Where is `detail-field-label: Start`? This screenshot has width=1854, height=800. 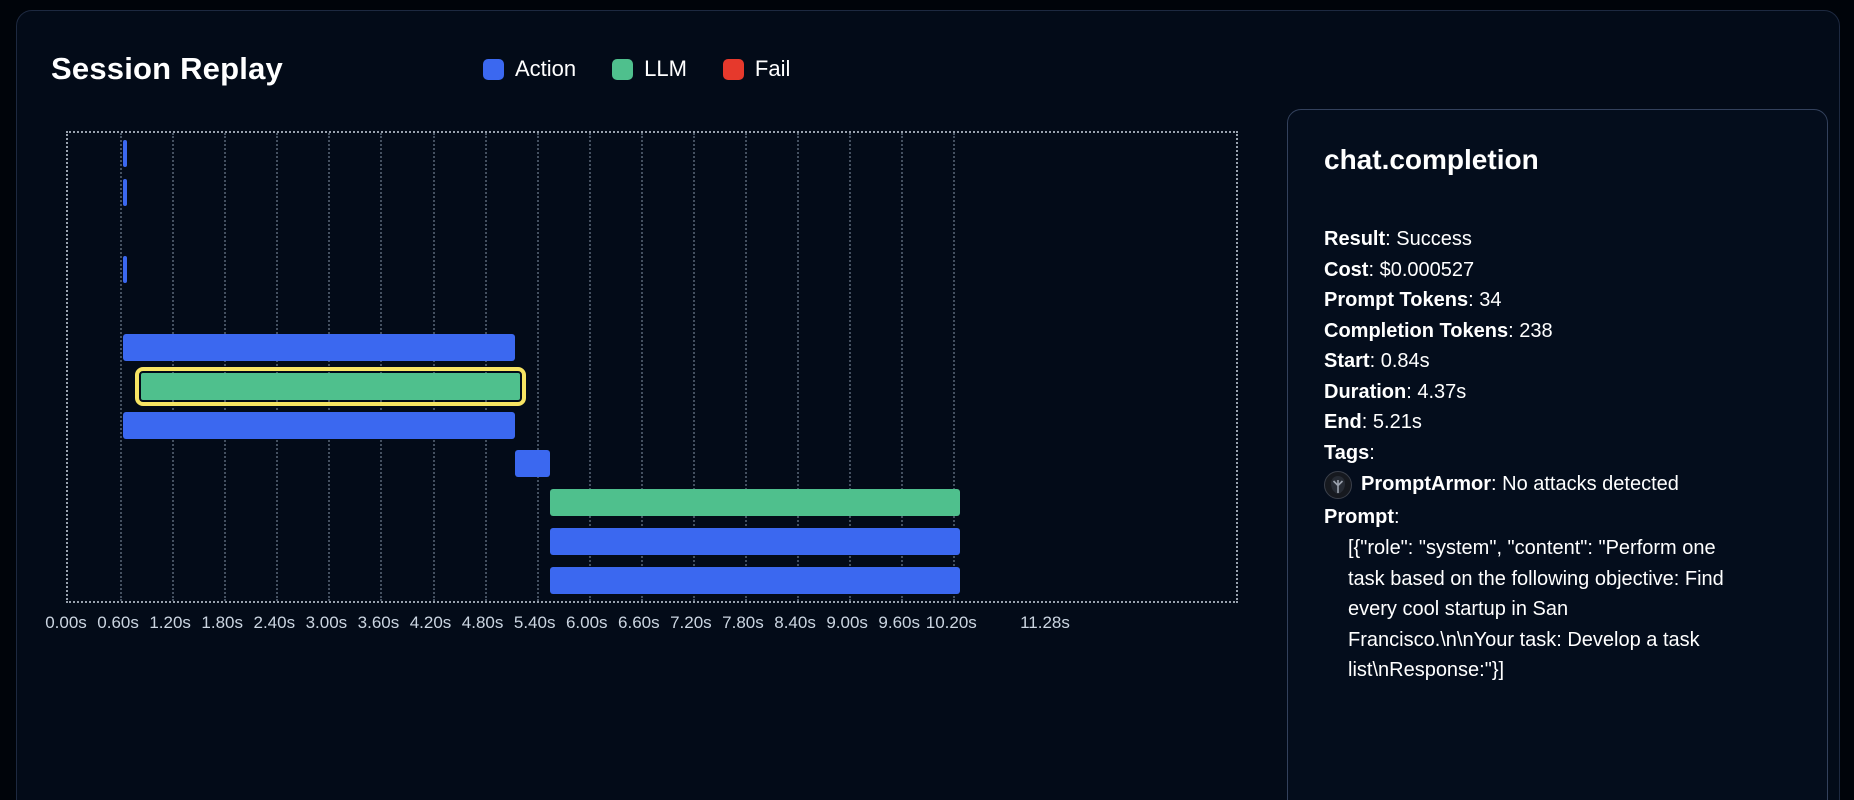 detail-field-label: Start is located at coordinates (1347, 361).